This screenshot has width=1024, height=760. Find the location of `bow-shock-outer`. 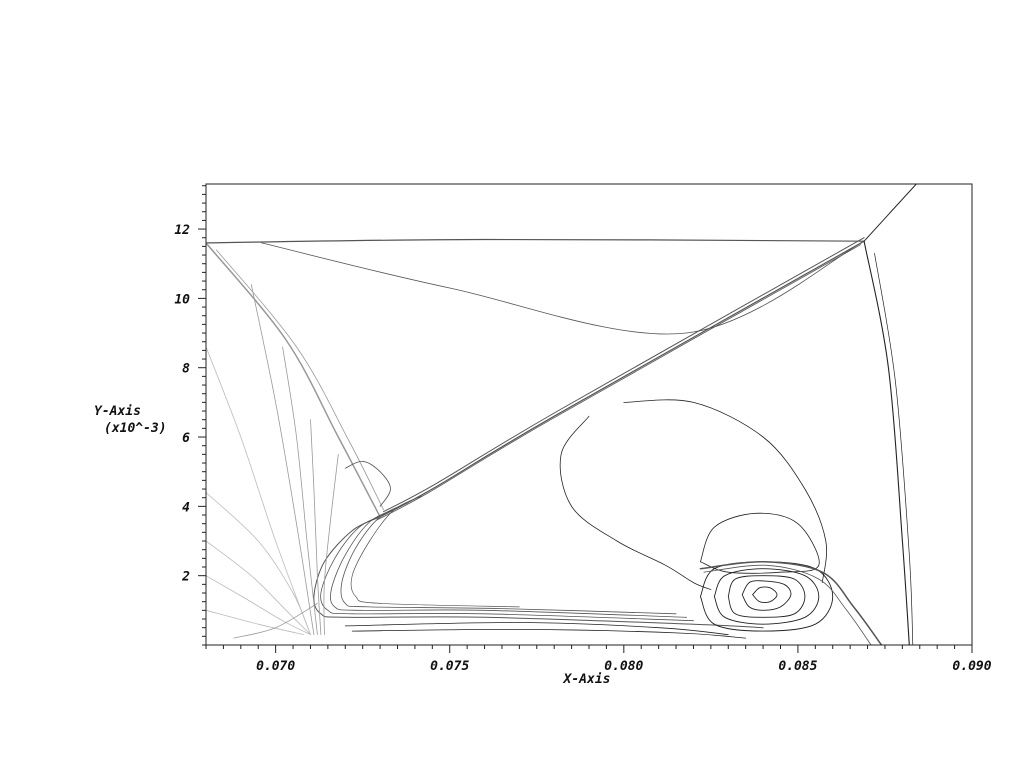

bow-shock-outer is located at coordinates (538, 572).